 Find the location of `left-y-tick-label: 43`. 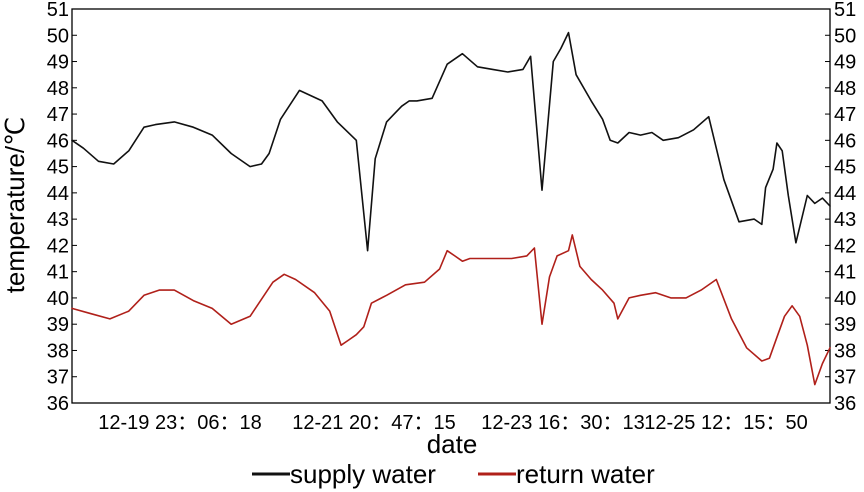

left-y-tick-label: 43 is located at coordinates (58, 220).